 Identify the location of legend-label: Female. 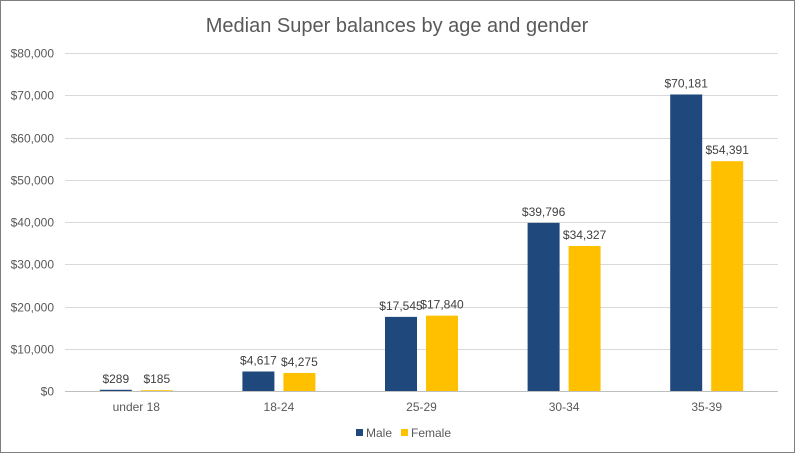
(431, 433).